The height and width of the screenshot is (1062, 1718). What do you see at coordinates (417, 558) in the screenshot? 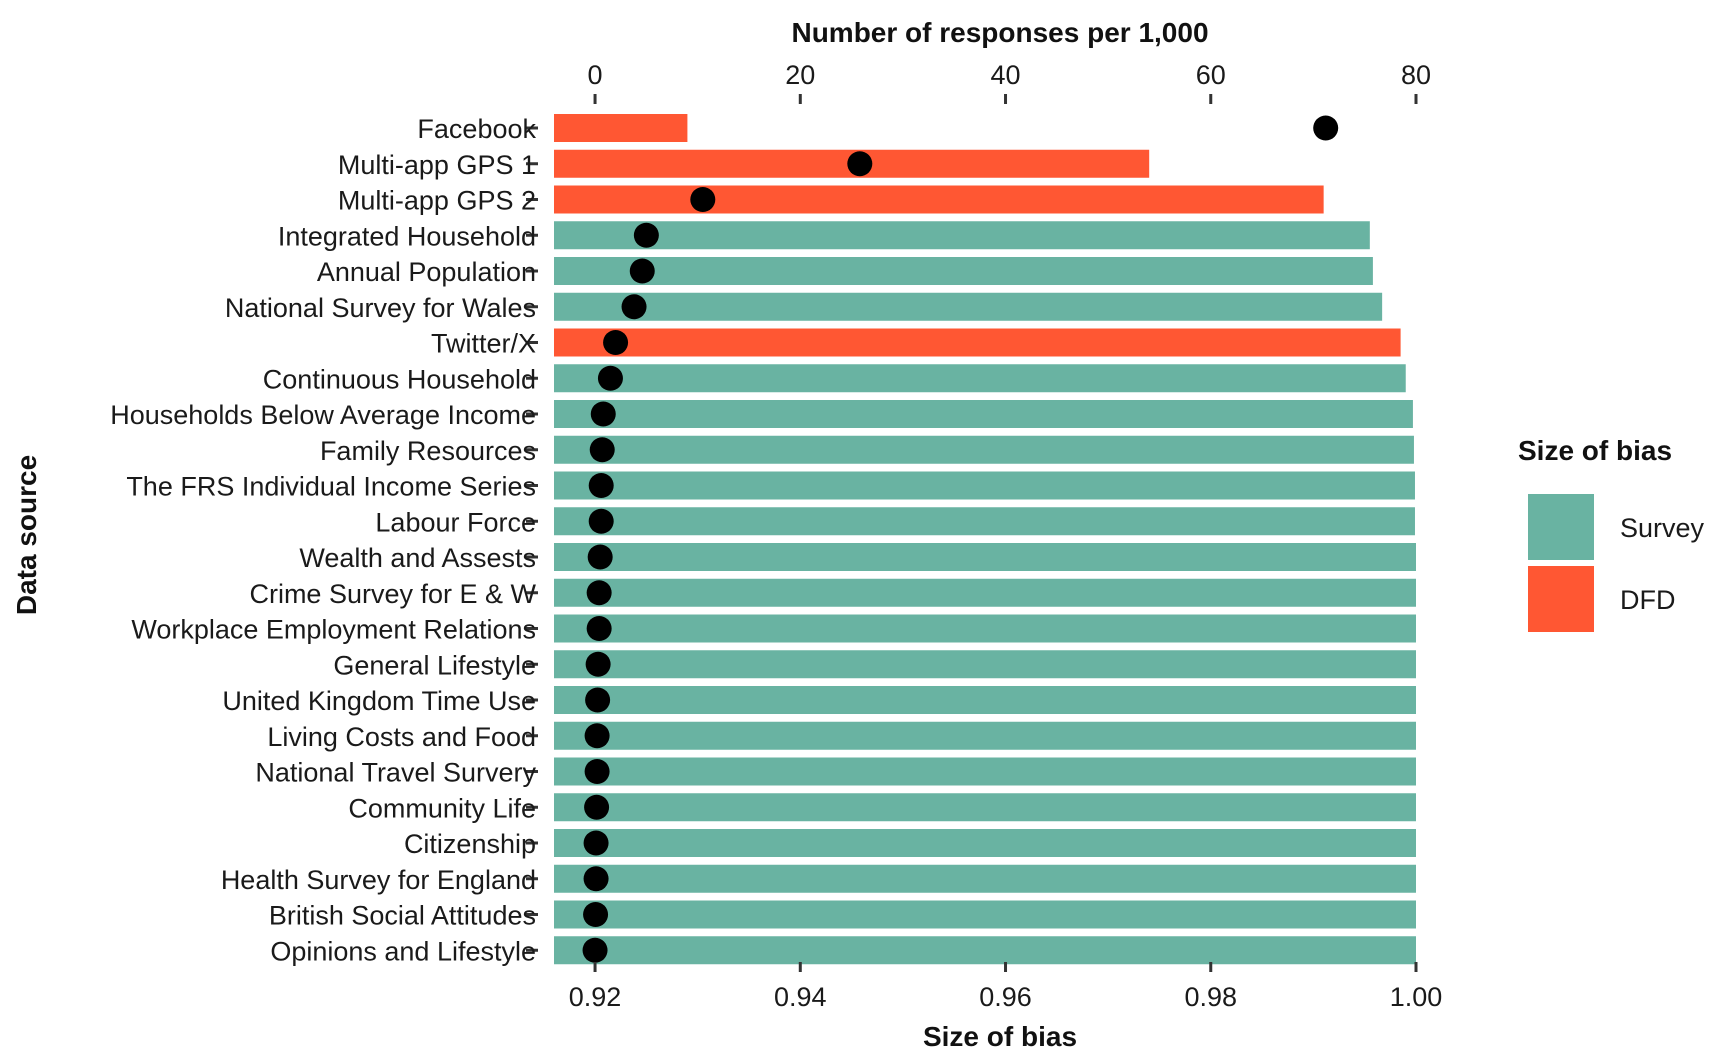
I see `category-label: Wealth and Assests` at bounding box center [417, 558].